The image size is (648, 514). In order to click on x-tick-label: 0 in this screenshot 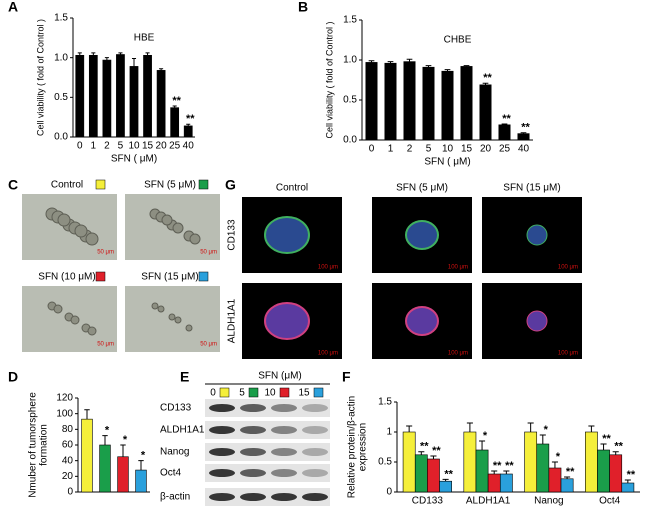, I will do `click(372, 149)`.